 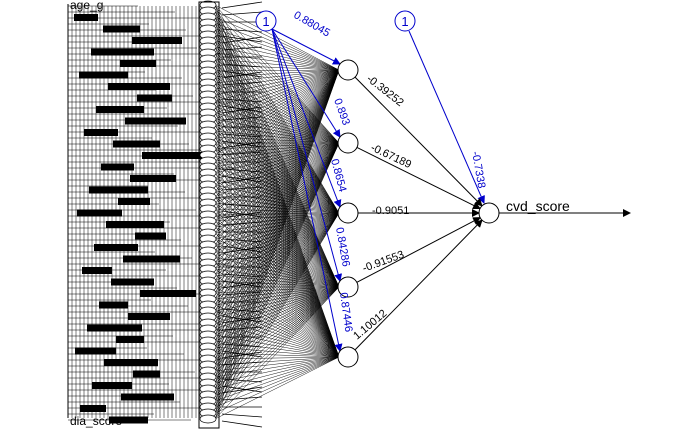 What do you see at coordinates (370, 325) in the screenshot?
I see `output-weight-5: 1.10012` at bounding box center [370, 325].